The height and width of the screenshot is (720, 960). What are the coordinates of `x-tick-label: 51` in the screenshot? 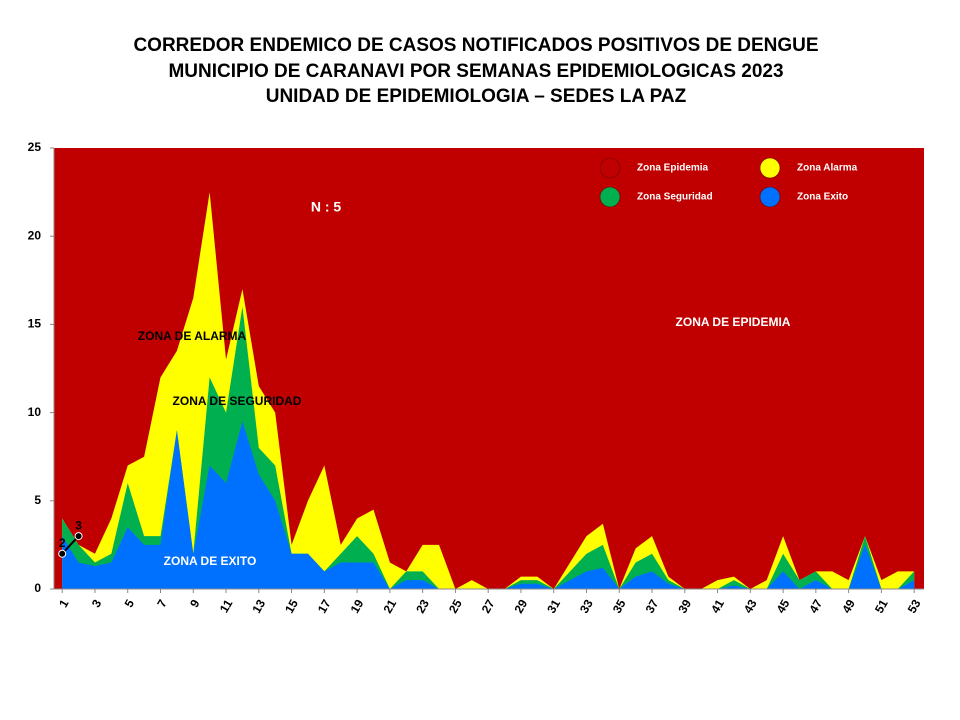 It's located at (881, 606).